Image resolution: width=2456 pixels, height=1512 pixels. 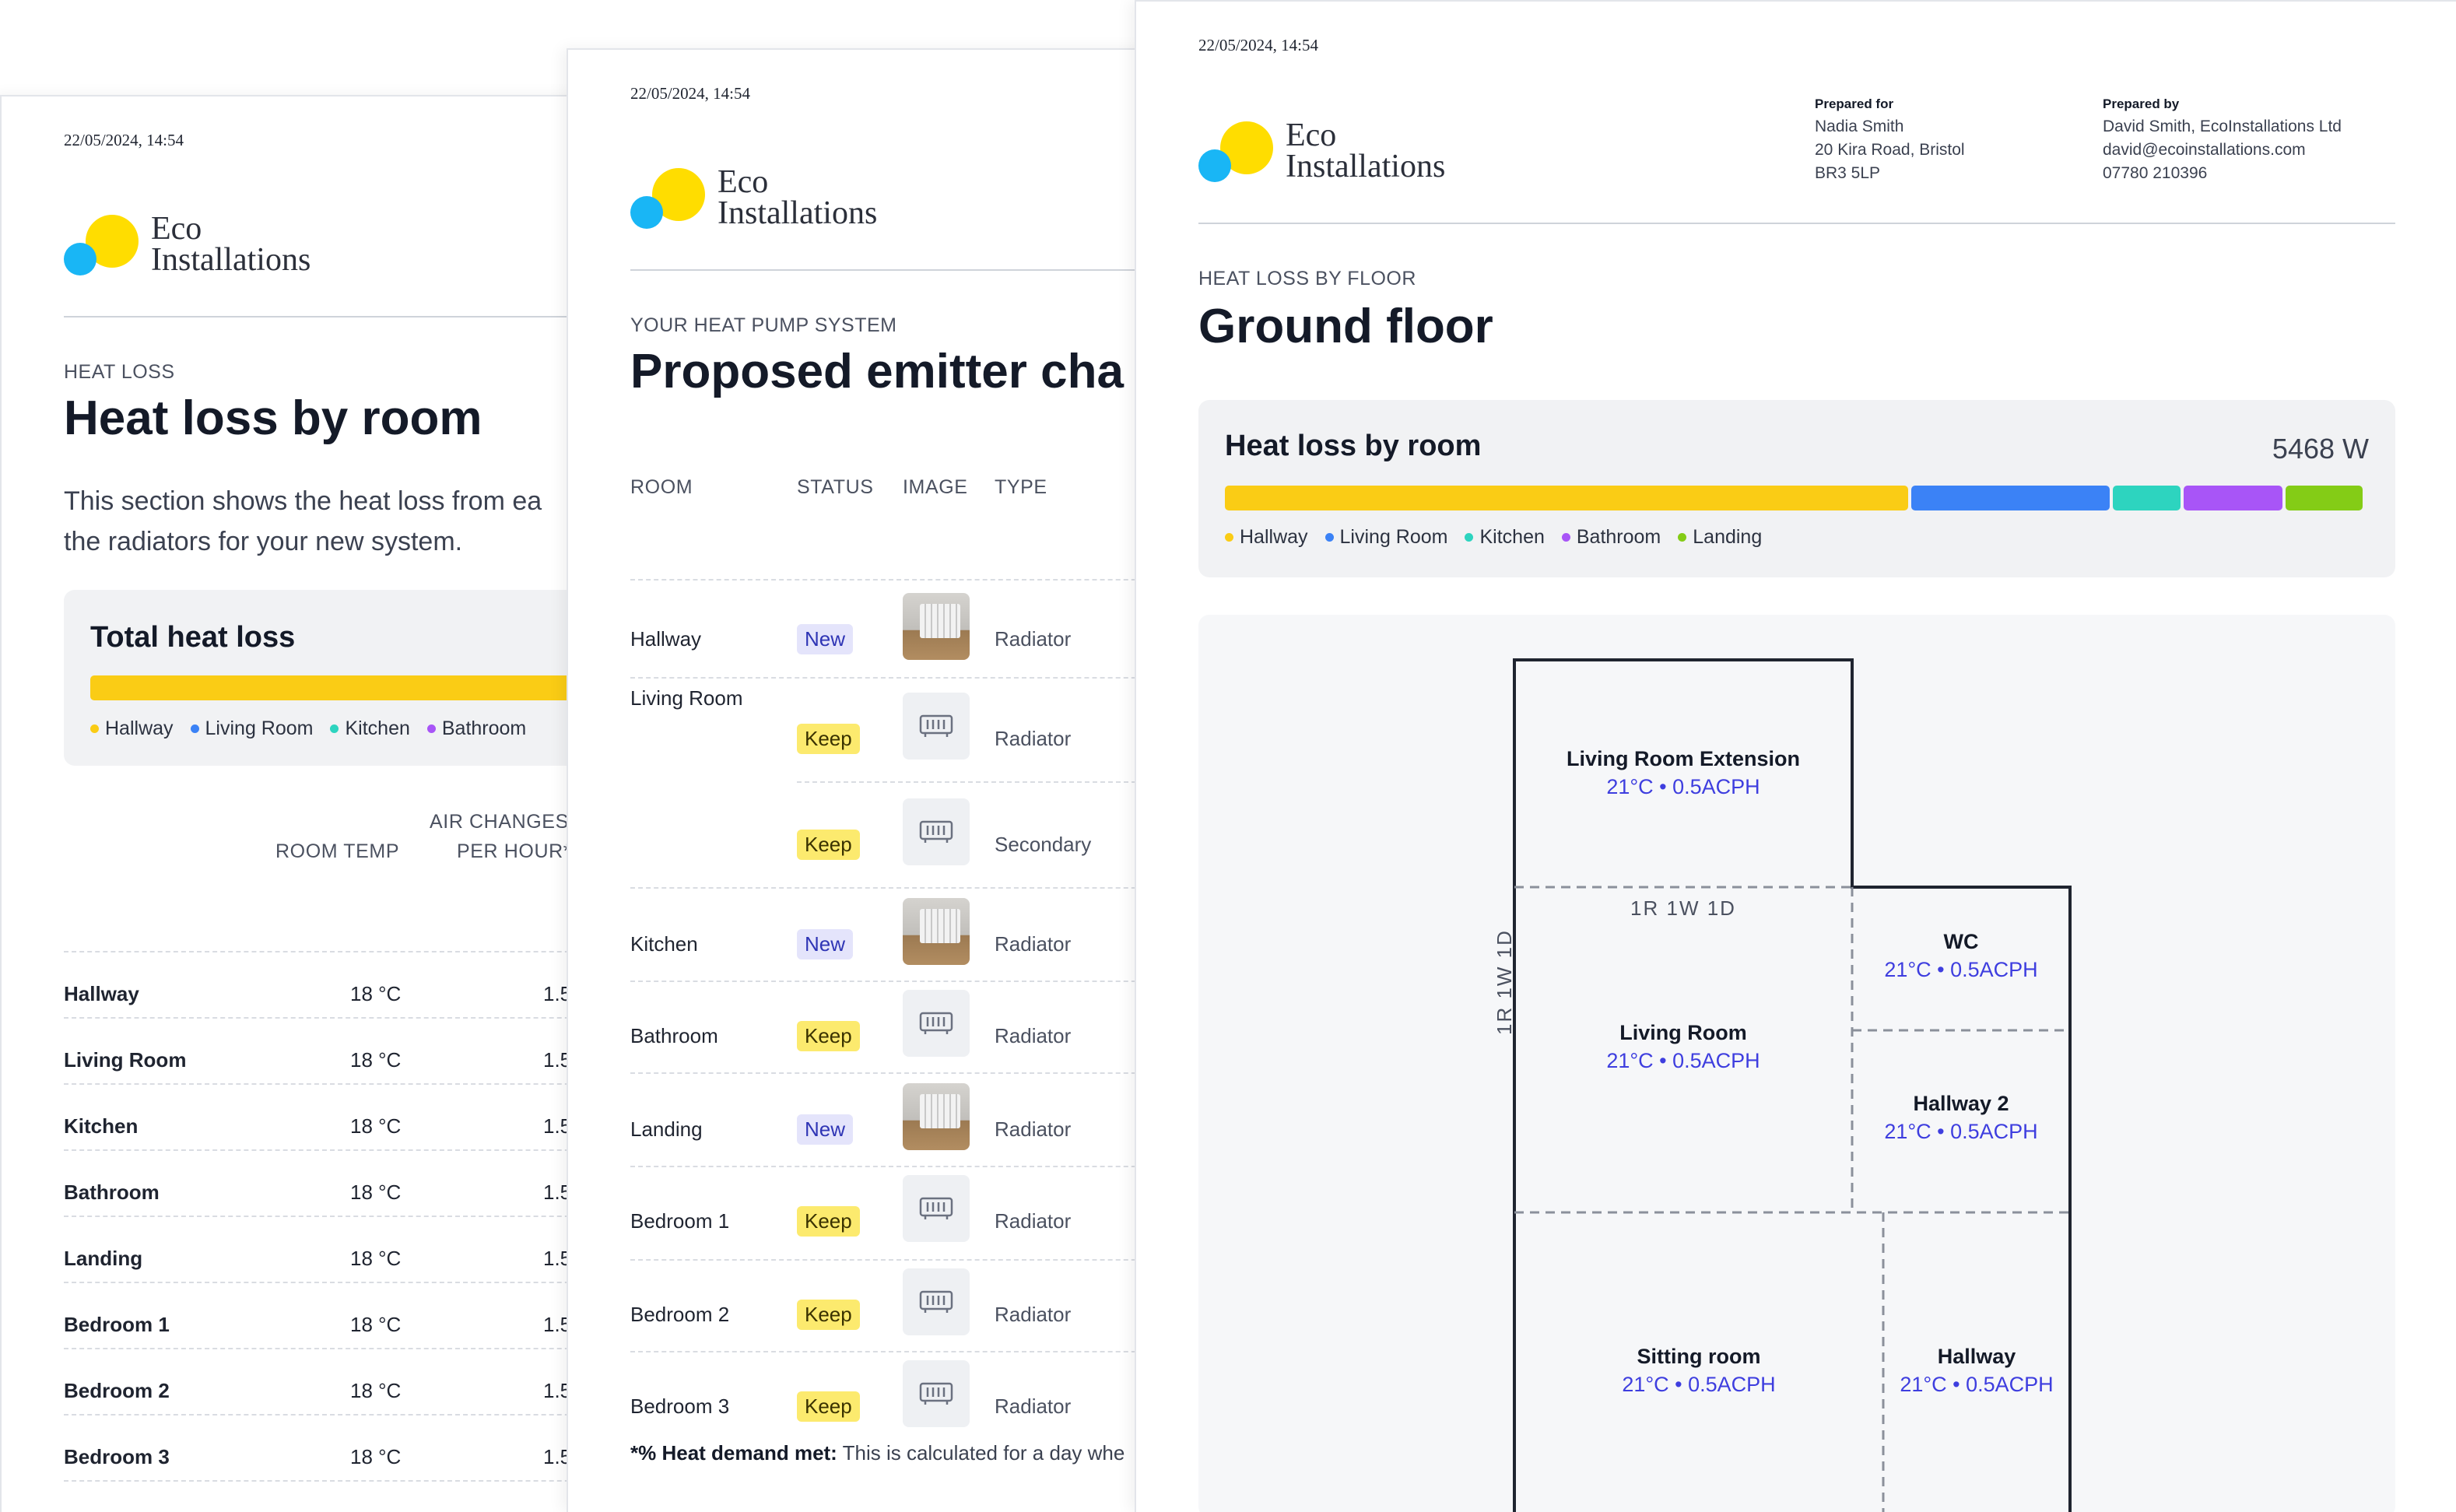 I want to click on heat-loss-stacked-bar, so click(x=1796, y=498).